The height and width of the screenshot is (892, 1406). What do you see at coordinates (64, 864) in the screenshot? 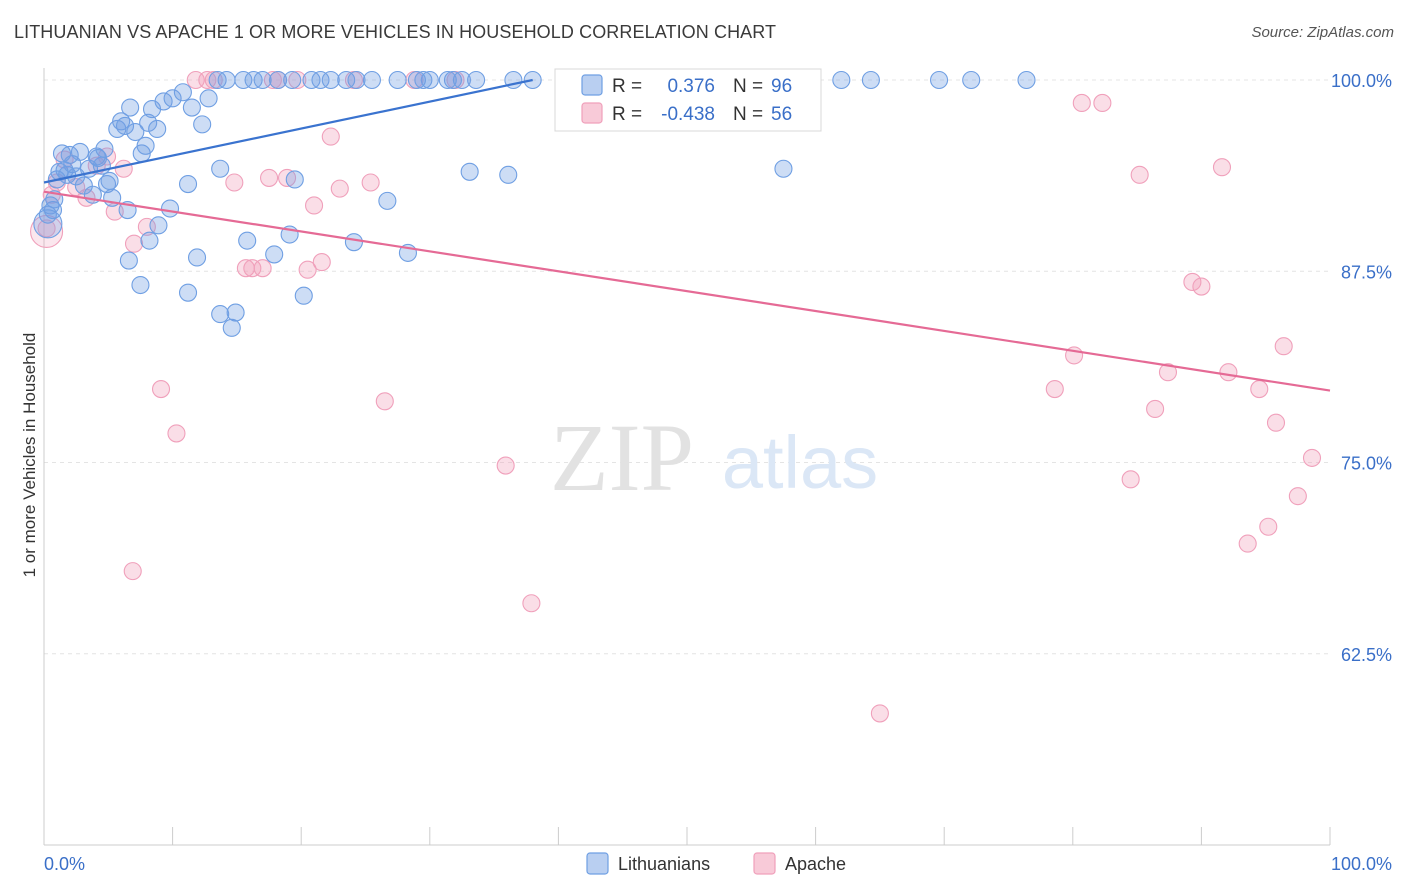
I see `x-tick-label: 0.0%` at bounding box center [64, 864].